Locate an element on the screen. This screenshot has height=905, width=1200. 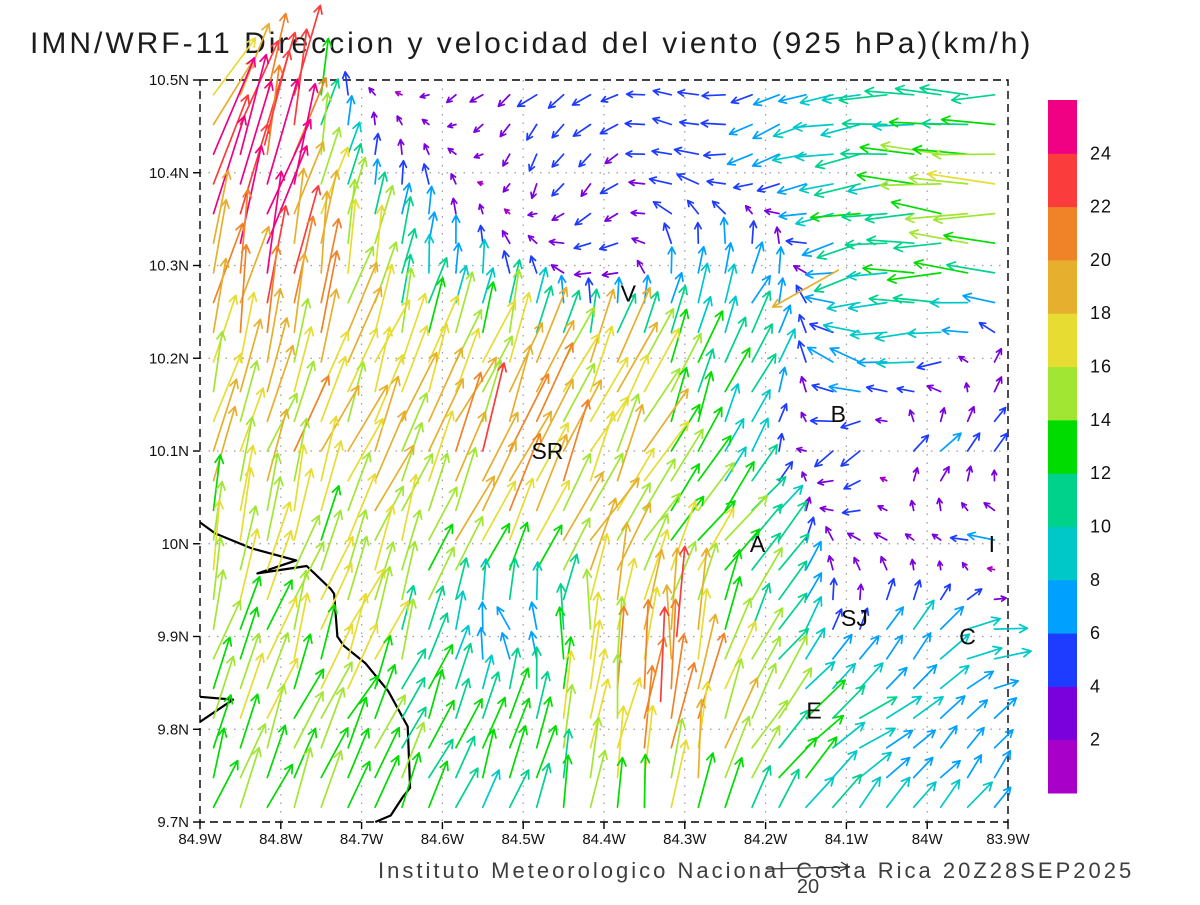
colorbar-segment is located at coordinates (1062, 127).